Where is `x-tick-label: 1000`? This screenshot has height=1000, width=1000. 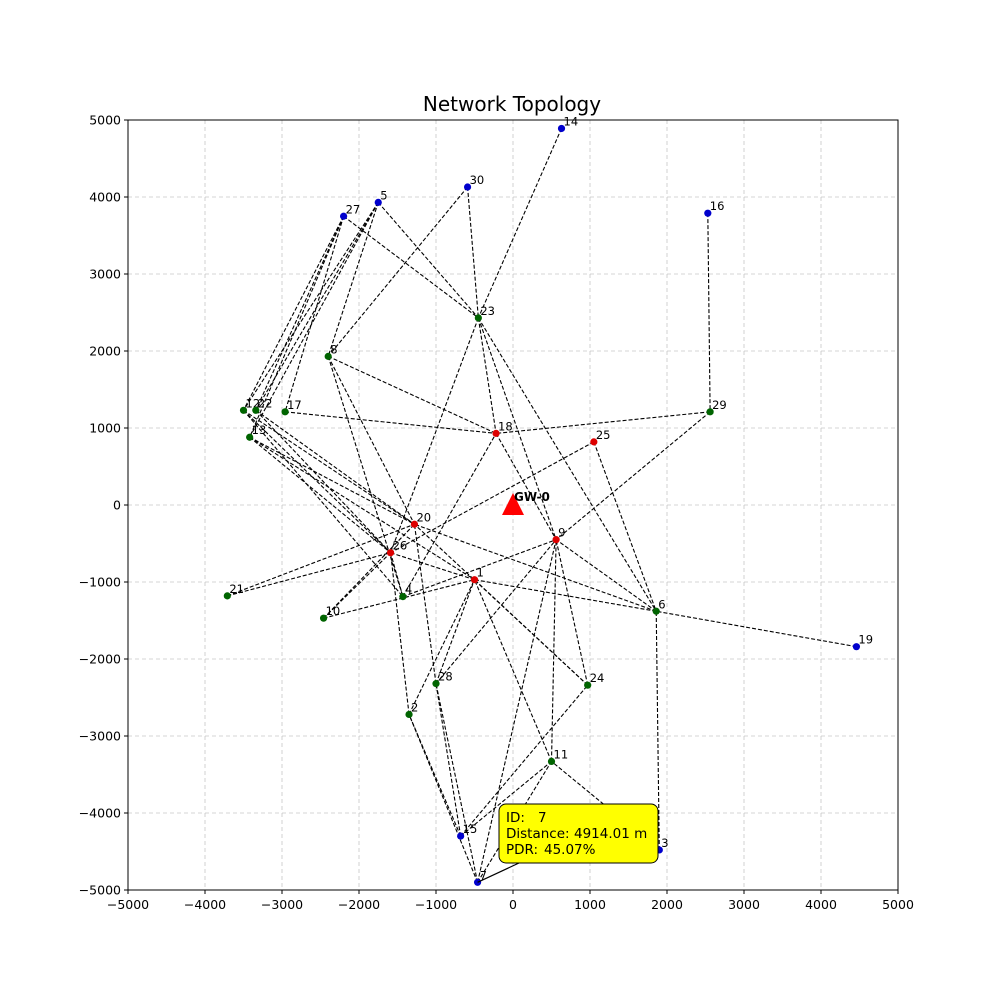 x-tick-label: 1000 is located at coordinates (590, 904).